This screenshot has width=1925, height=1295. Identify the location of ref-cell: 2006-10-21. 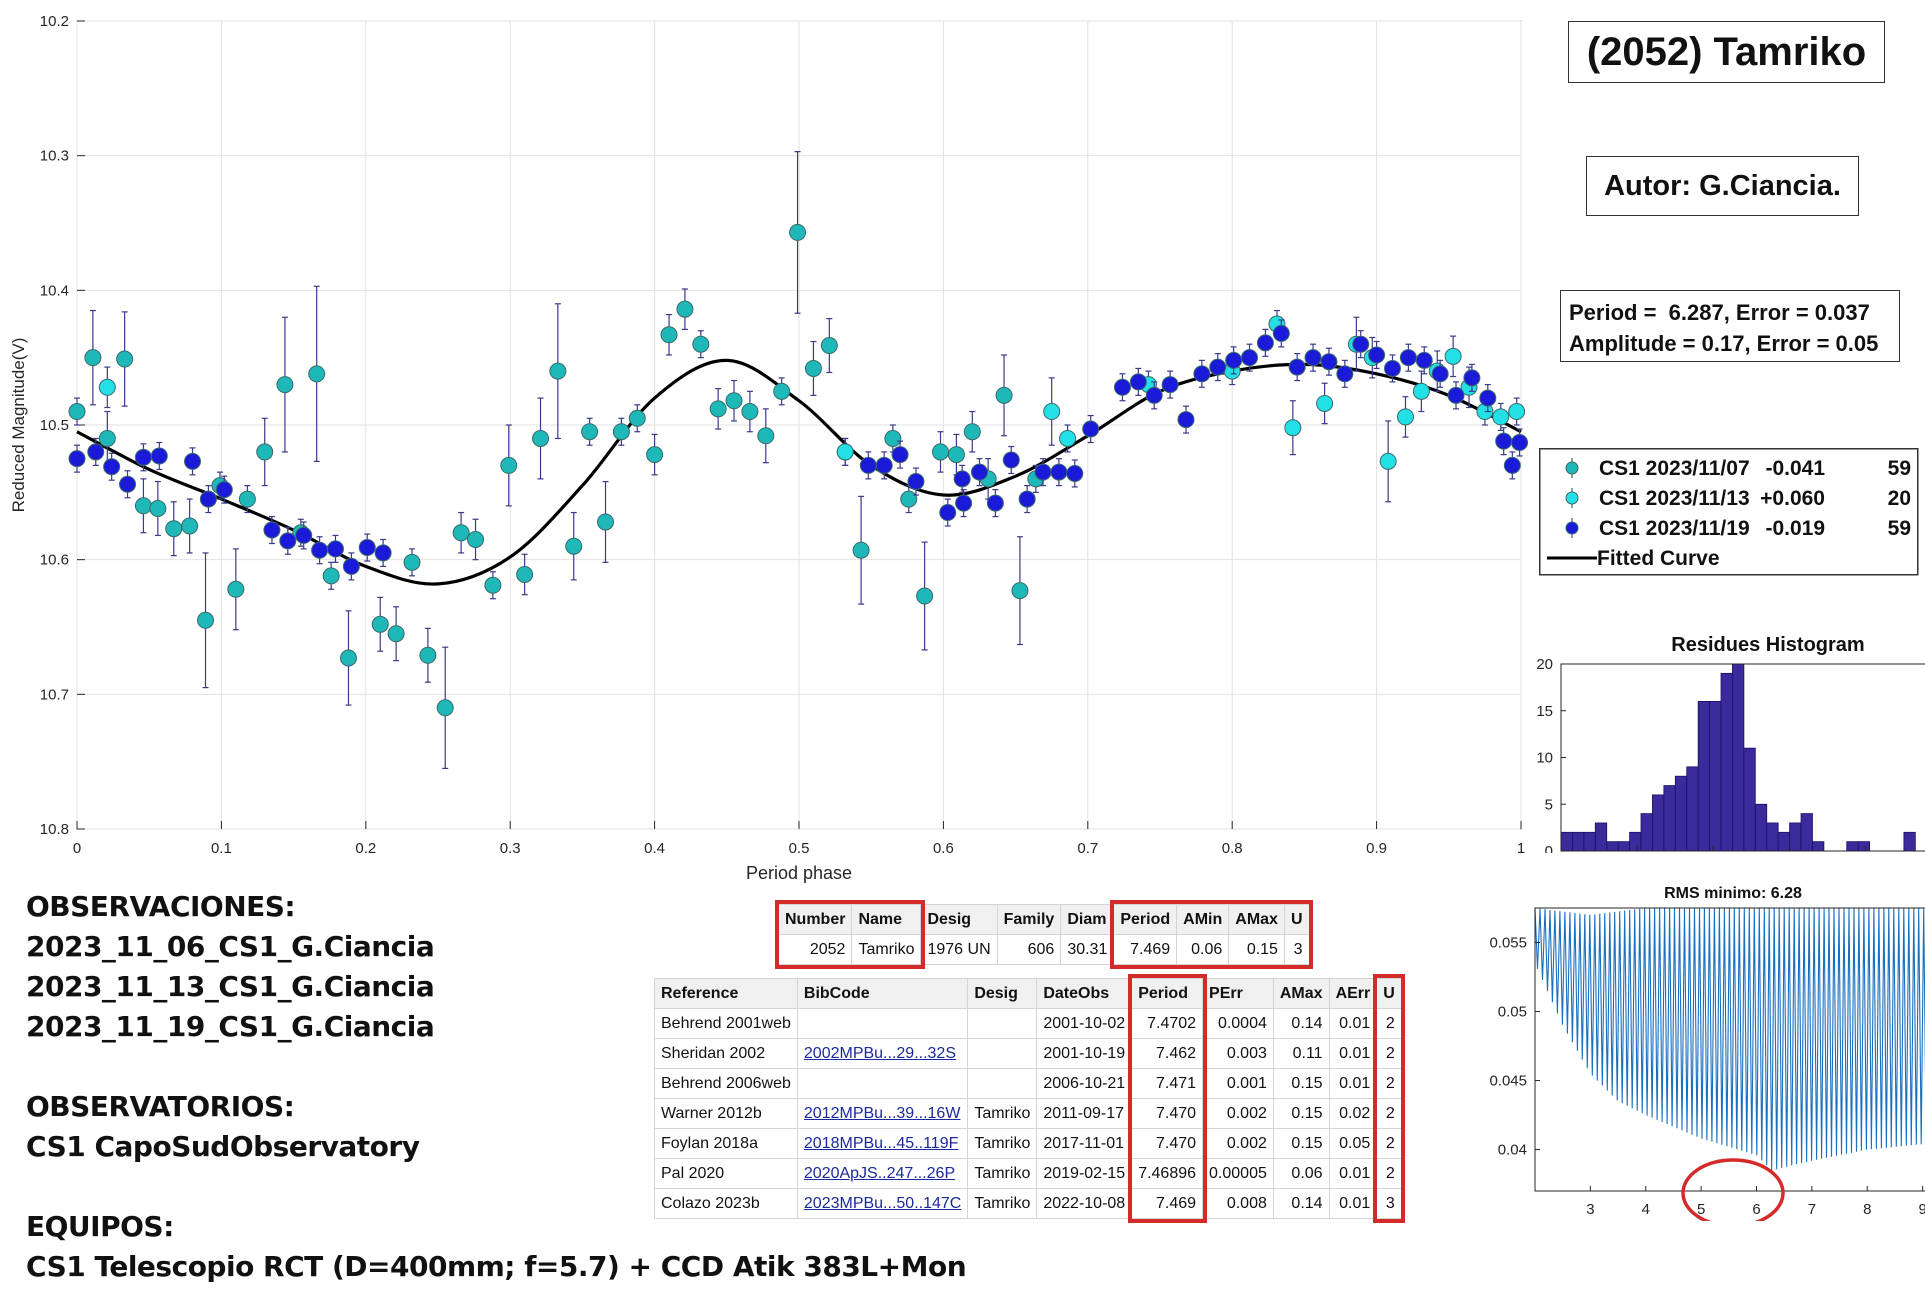
(1084, 1083).